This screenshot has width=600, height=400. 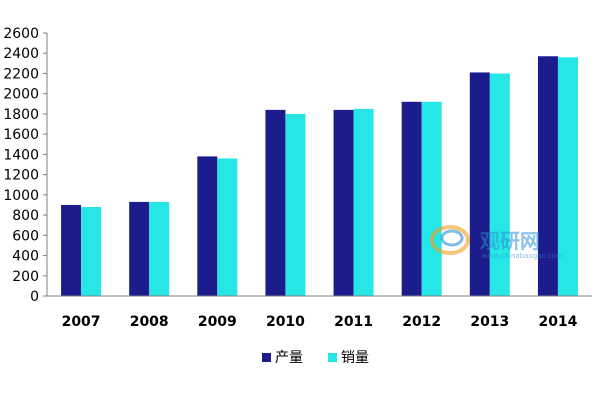 I want to click on x-tick-label: 2014, so click(x=557, y=322).